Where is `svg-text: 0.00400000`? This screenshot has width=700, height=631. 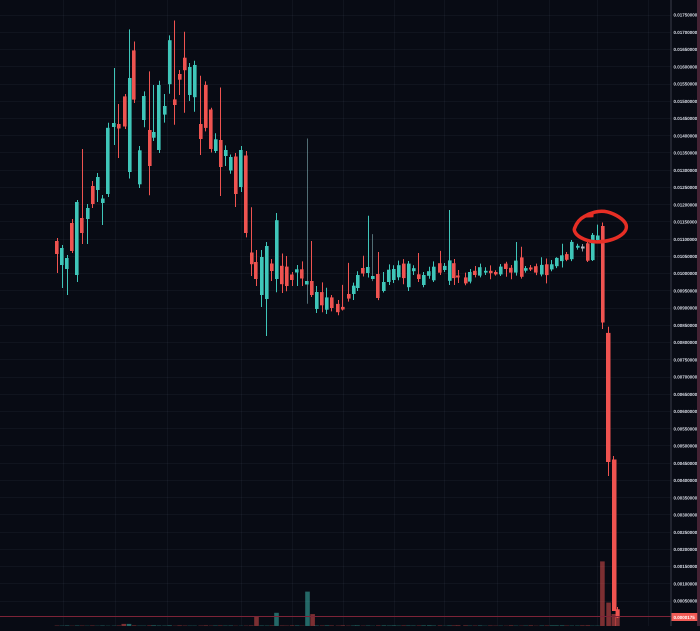
svg-text: 0.00400000 is located at coordinates (686, 480).